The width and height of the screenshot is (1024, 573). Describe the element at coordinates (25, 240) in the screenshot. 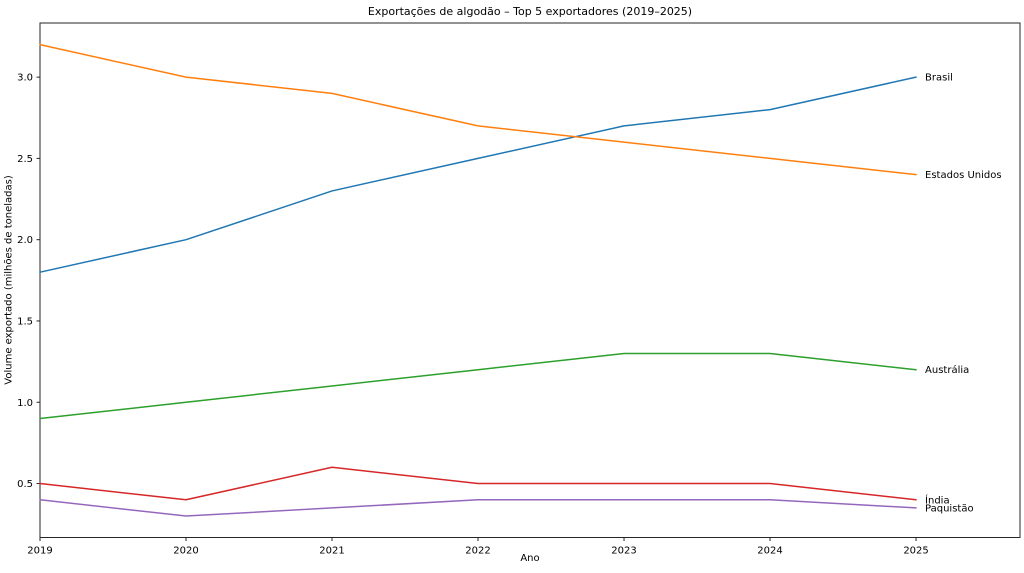

I see `y-tick-label: 2.0` at that location.